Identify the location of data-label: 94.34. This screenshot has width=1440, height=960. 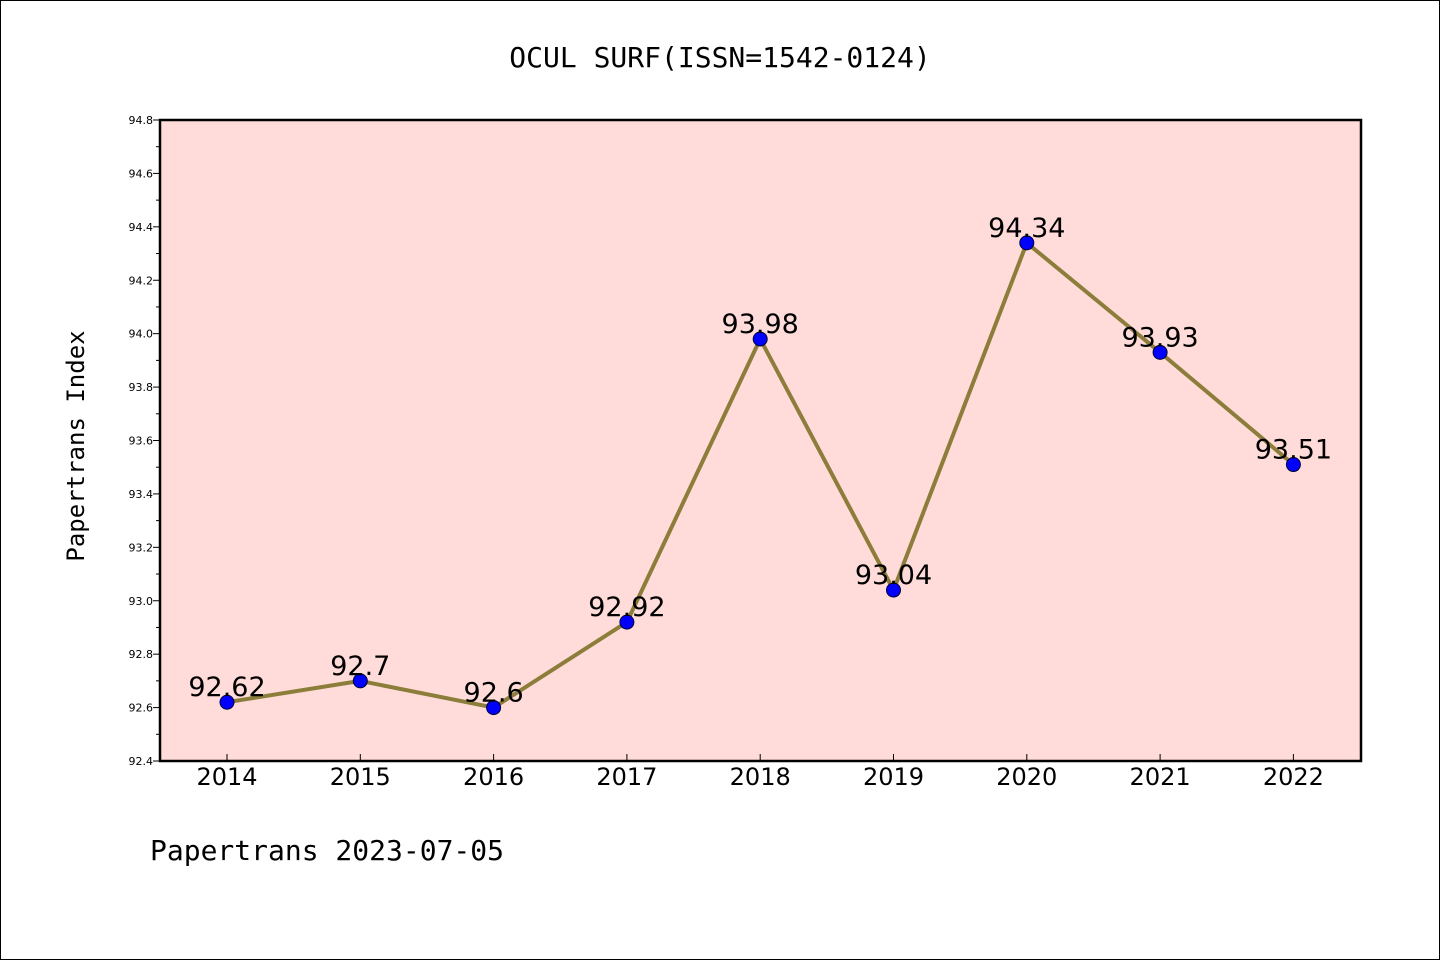
(1026, 228).